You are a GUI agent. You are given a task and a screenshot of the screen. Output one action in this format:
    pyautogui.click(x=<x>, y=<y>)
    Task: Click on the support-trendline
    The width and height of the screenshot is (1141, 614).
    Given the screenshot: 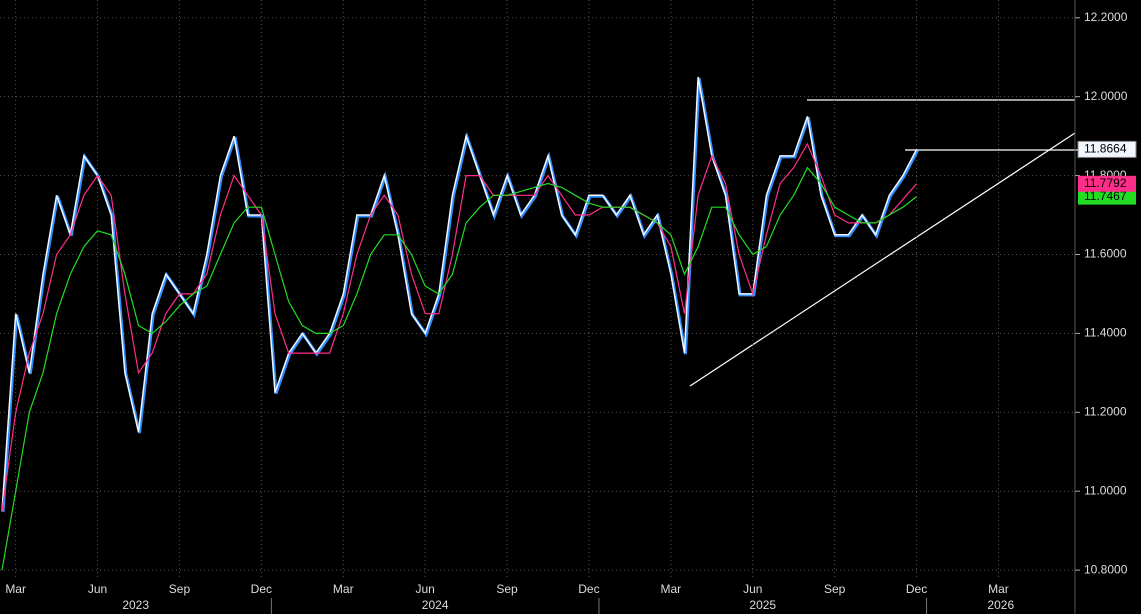 What is the action you would take?
    pyautogui.click(x=882, y=259)
    